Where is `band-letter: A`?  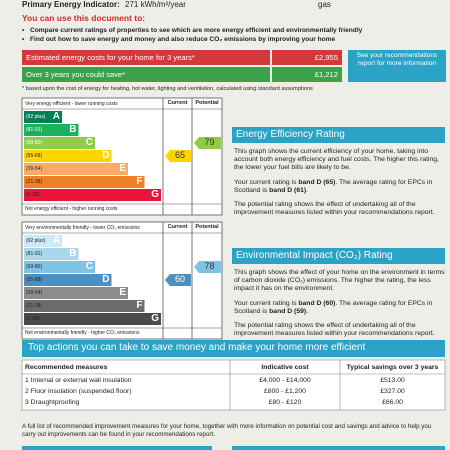 band-letter: A is located at coordinates (56, 116).